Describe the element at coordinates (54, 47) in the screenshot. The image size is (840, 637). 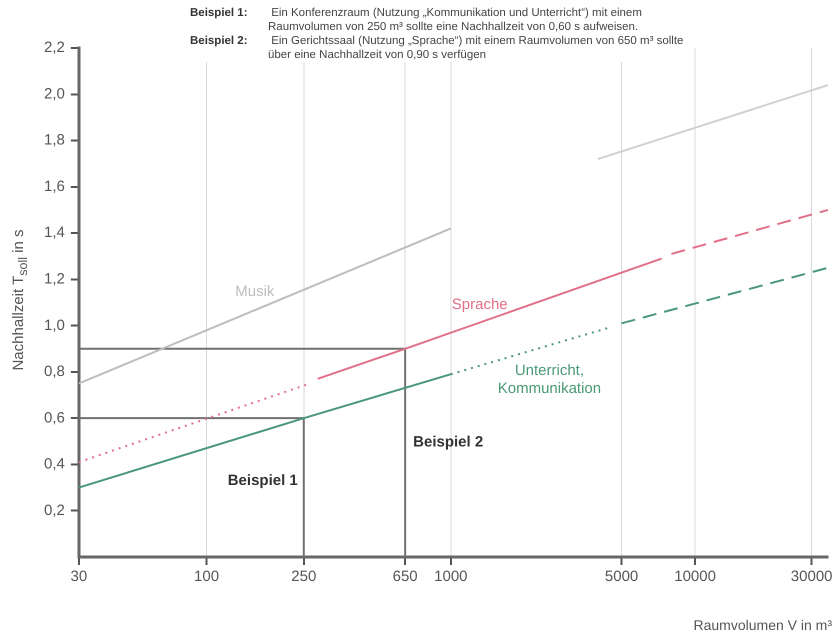
I see `y-tick-label: 2,2` at that location.